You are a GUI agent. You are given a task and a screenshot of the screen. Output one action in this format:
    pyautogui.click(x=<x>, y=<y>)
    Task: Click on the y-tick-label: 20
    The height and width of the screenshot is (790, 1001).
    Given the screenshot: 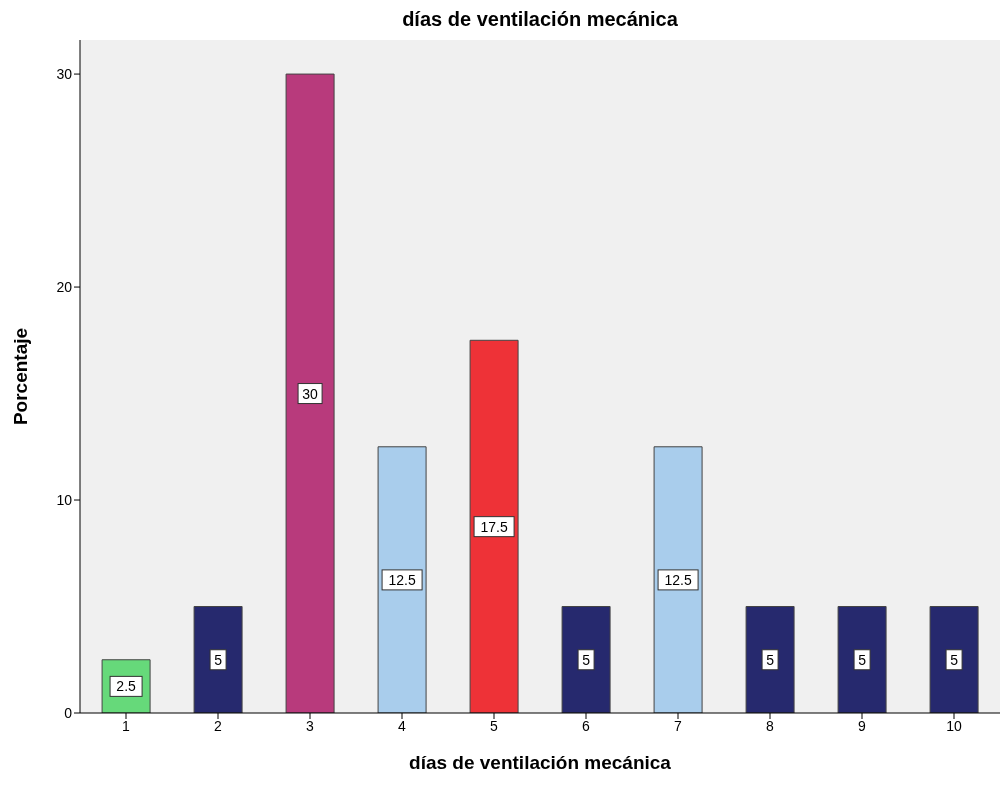 What is the action you would take?
    pyautogui.click(x=64, y=287)
    